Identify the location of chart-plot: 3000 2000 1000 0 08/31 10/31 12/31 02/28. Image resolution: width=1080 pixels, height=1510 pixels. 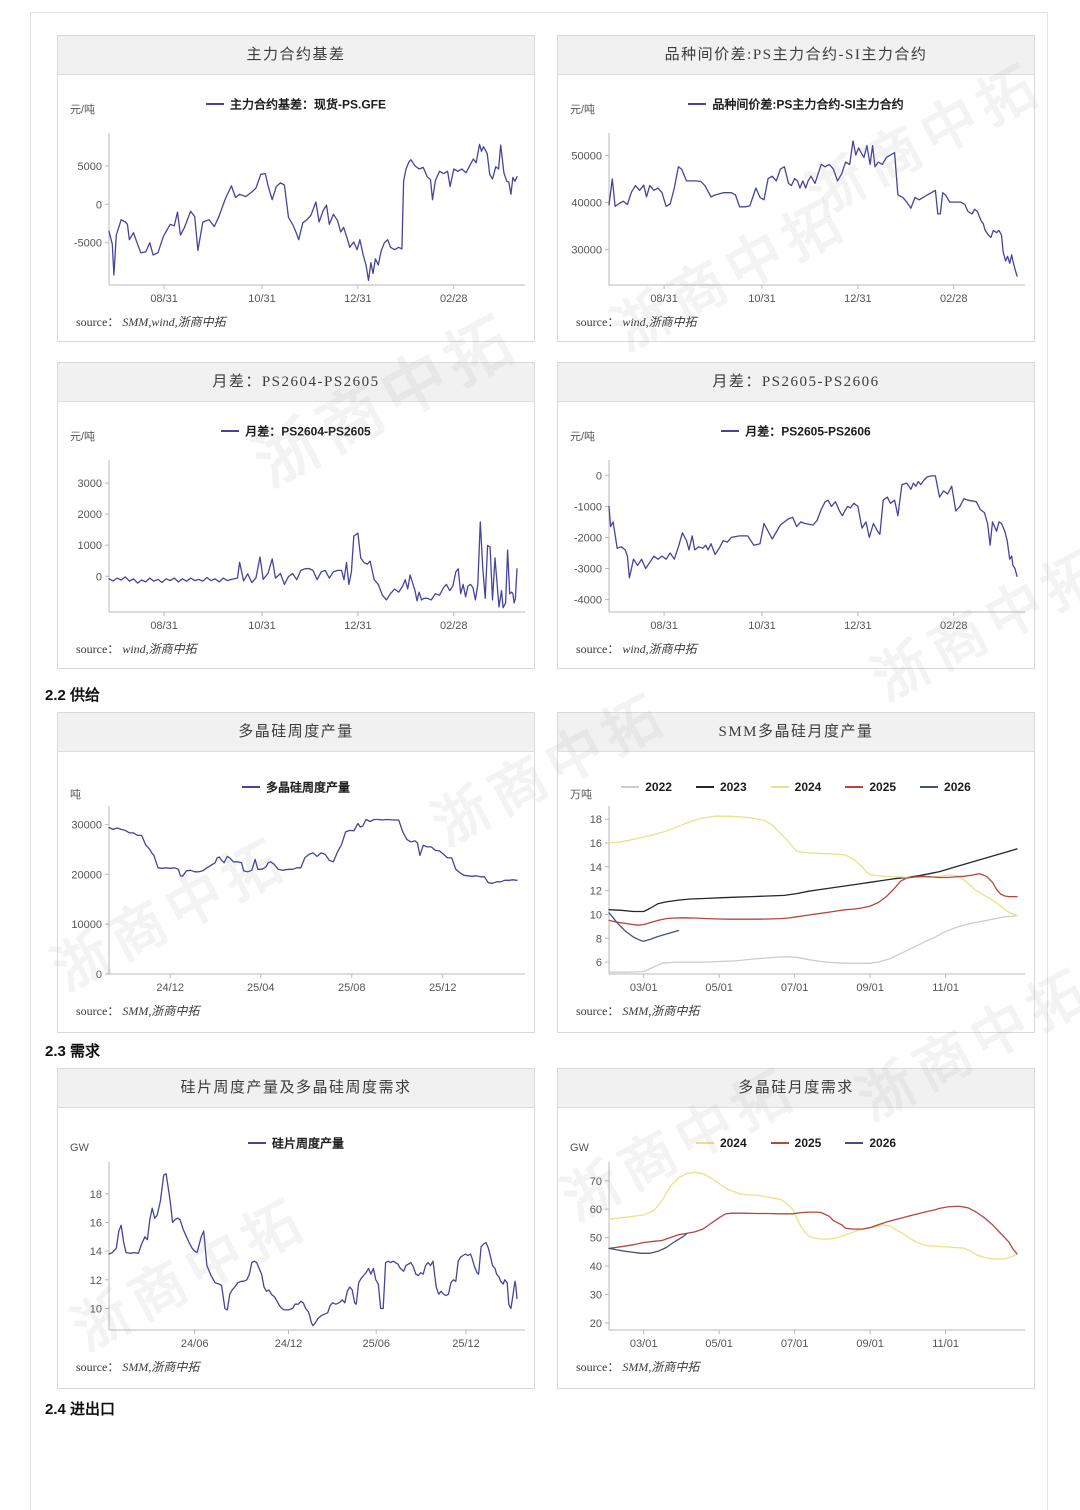
(301, 546).